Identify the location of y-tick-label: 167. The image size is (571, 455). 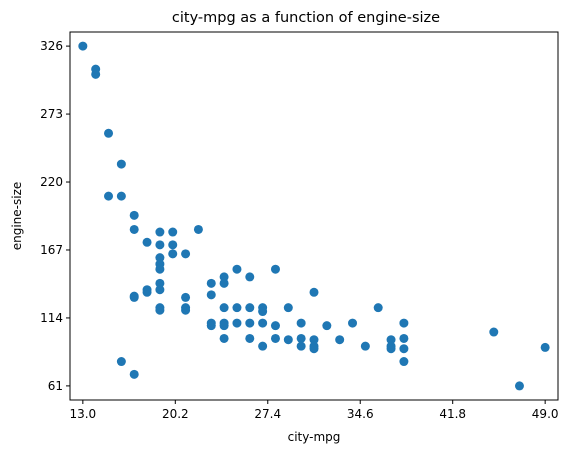
(51, 250).